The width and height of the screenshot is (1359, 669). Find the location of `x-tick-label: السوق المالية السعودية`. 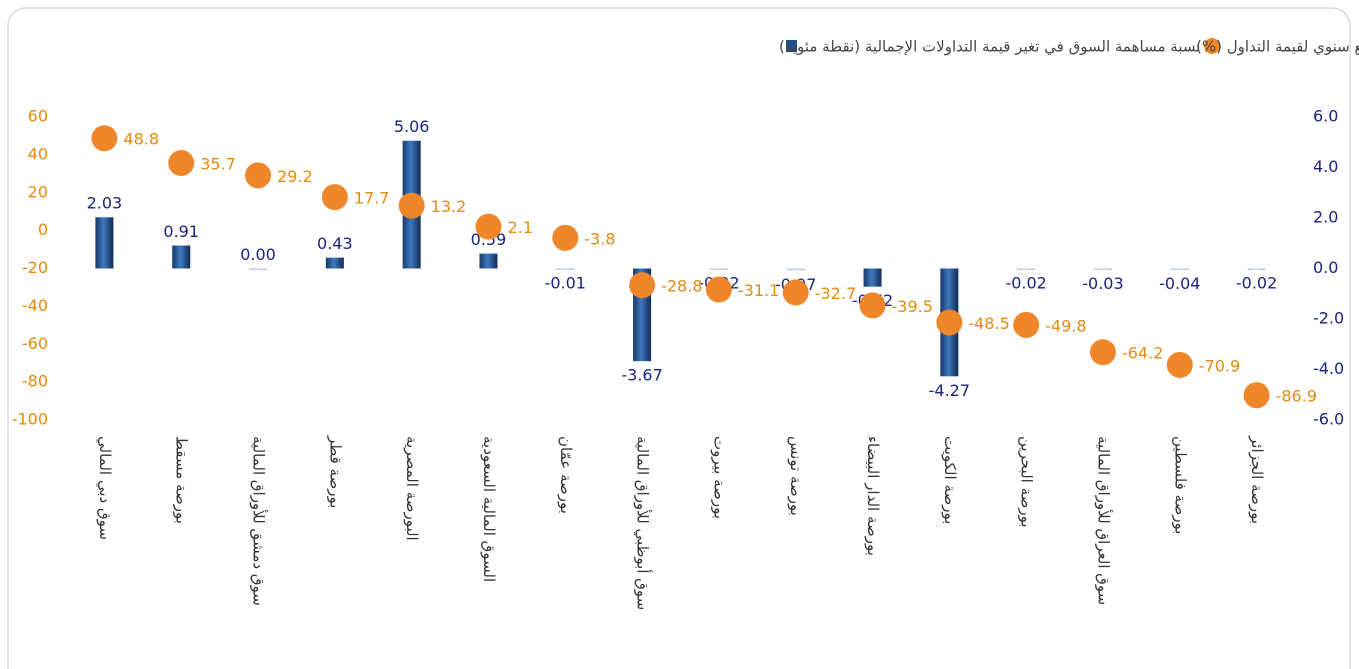

x-tick-label: السوق المالية السعودية is located at coordinates (489, 509).